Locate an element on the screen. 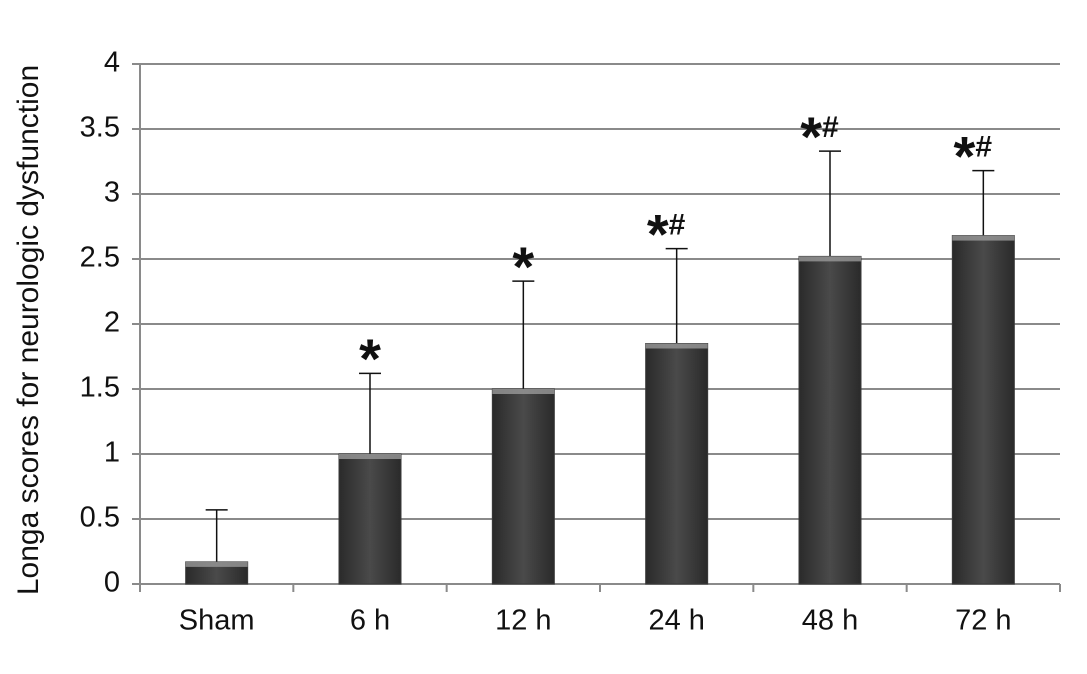 The width and height of the screenshot is (1087, 674). y-tick-label: 2.5 is located at coordinates (100, 258).